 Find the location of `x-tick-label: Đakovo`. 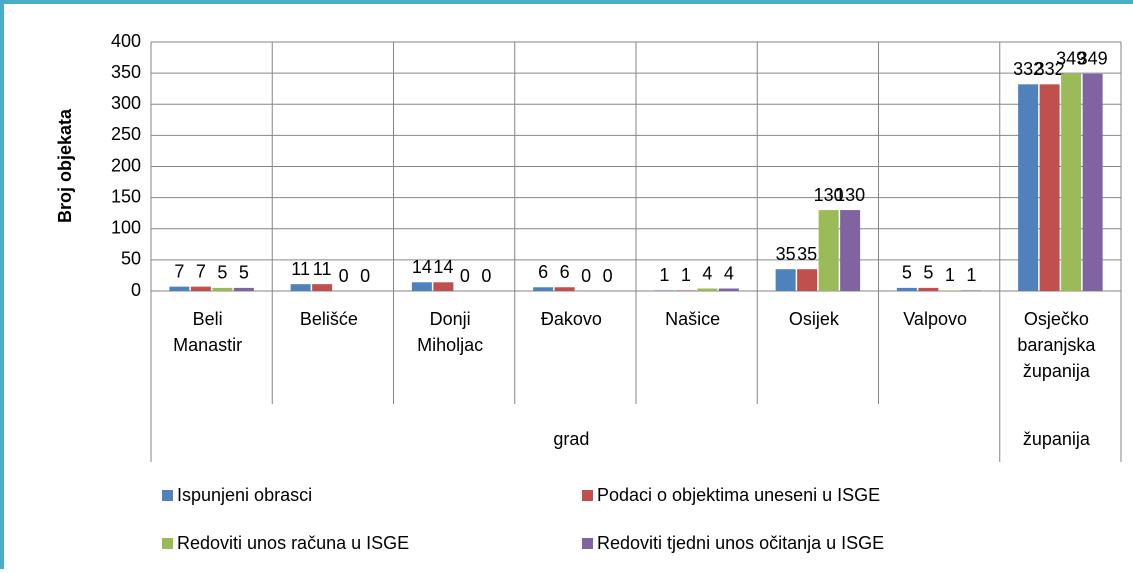

x-tick-label: Đakovo is located at coordinates (571, 319).